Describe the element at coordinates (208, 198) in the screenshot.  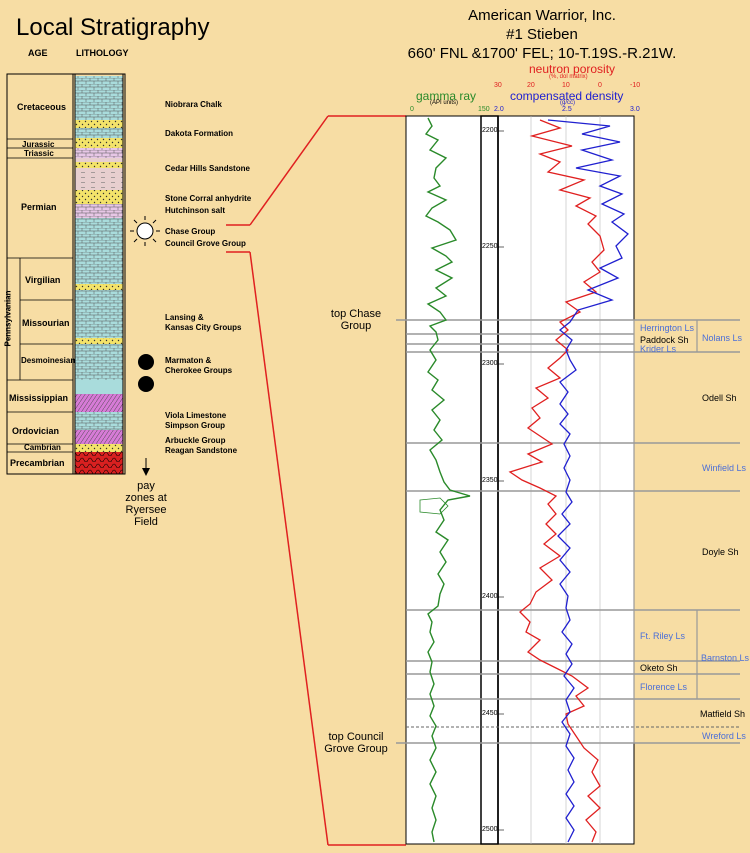
I see `formation-stone-corral: Stone Corral anhydrite` at that location.